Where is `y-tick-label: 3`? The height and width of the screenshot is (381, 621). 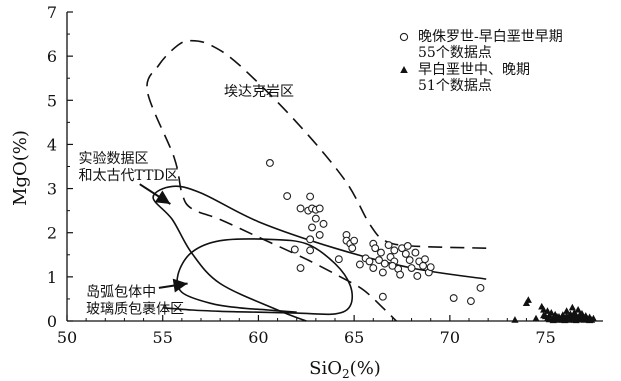 y-tick-label: 3 is located at coordinates (52, 189).